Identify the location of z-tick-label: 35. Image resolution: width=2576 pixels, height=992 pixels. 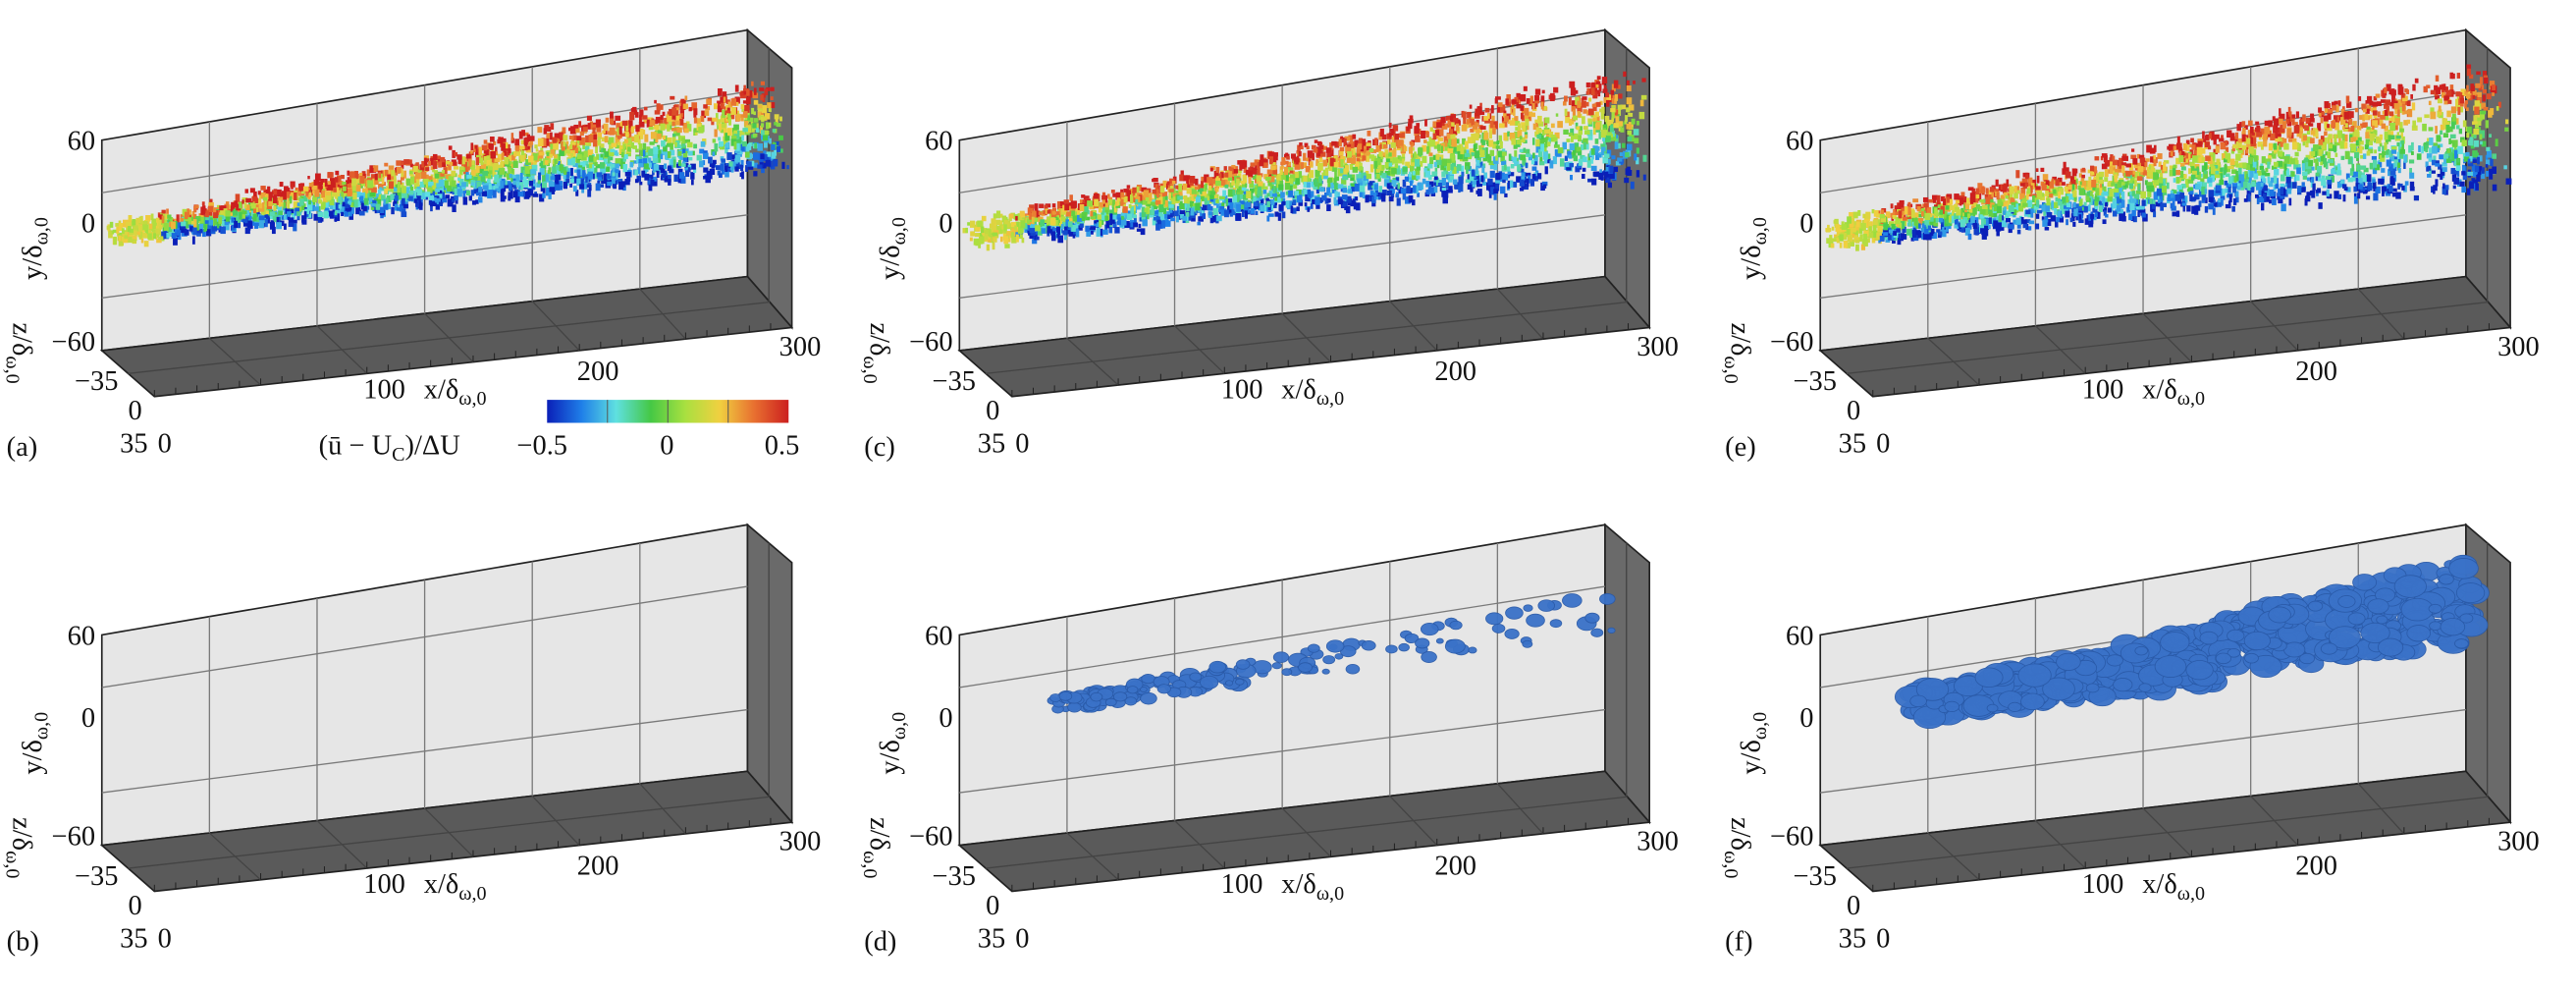
(133, 444).